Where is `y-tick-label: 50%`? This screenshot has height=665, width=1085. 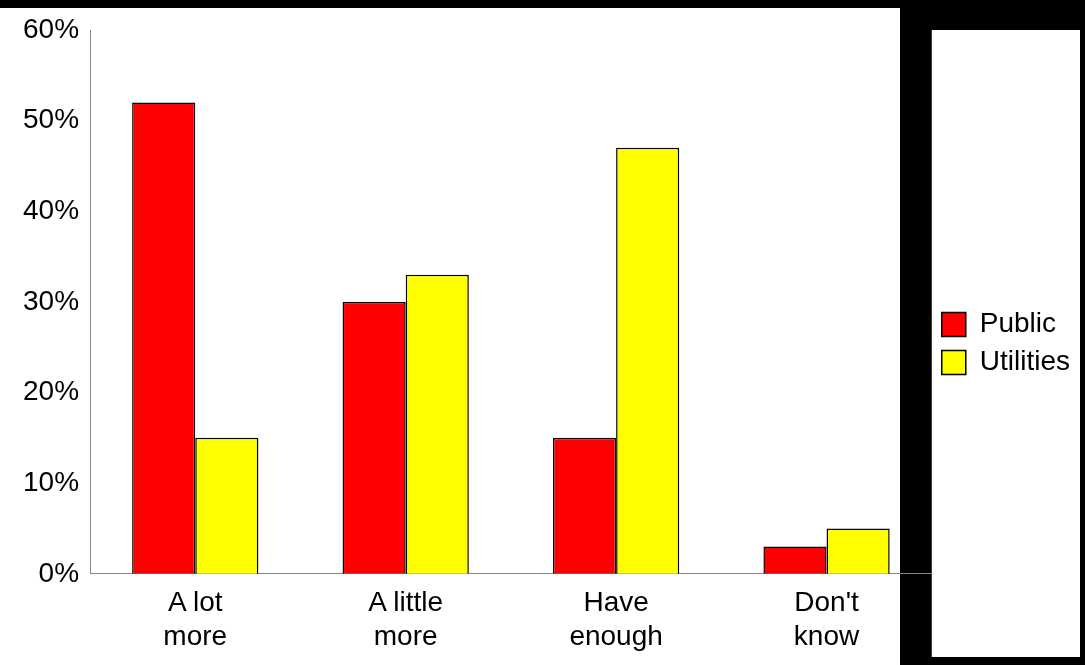
y-tick-label: 50% is located at coordinates (51, 119).